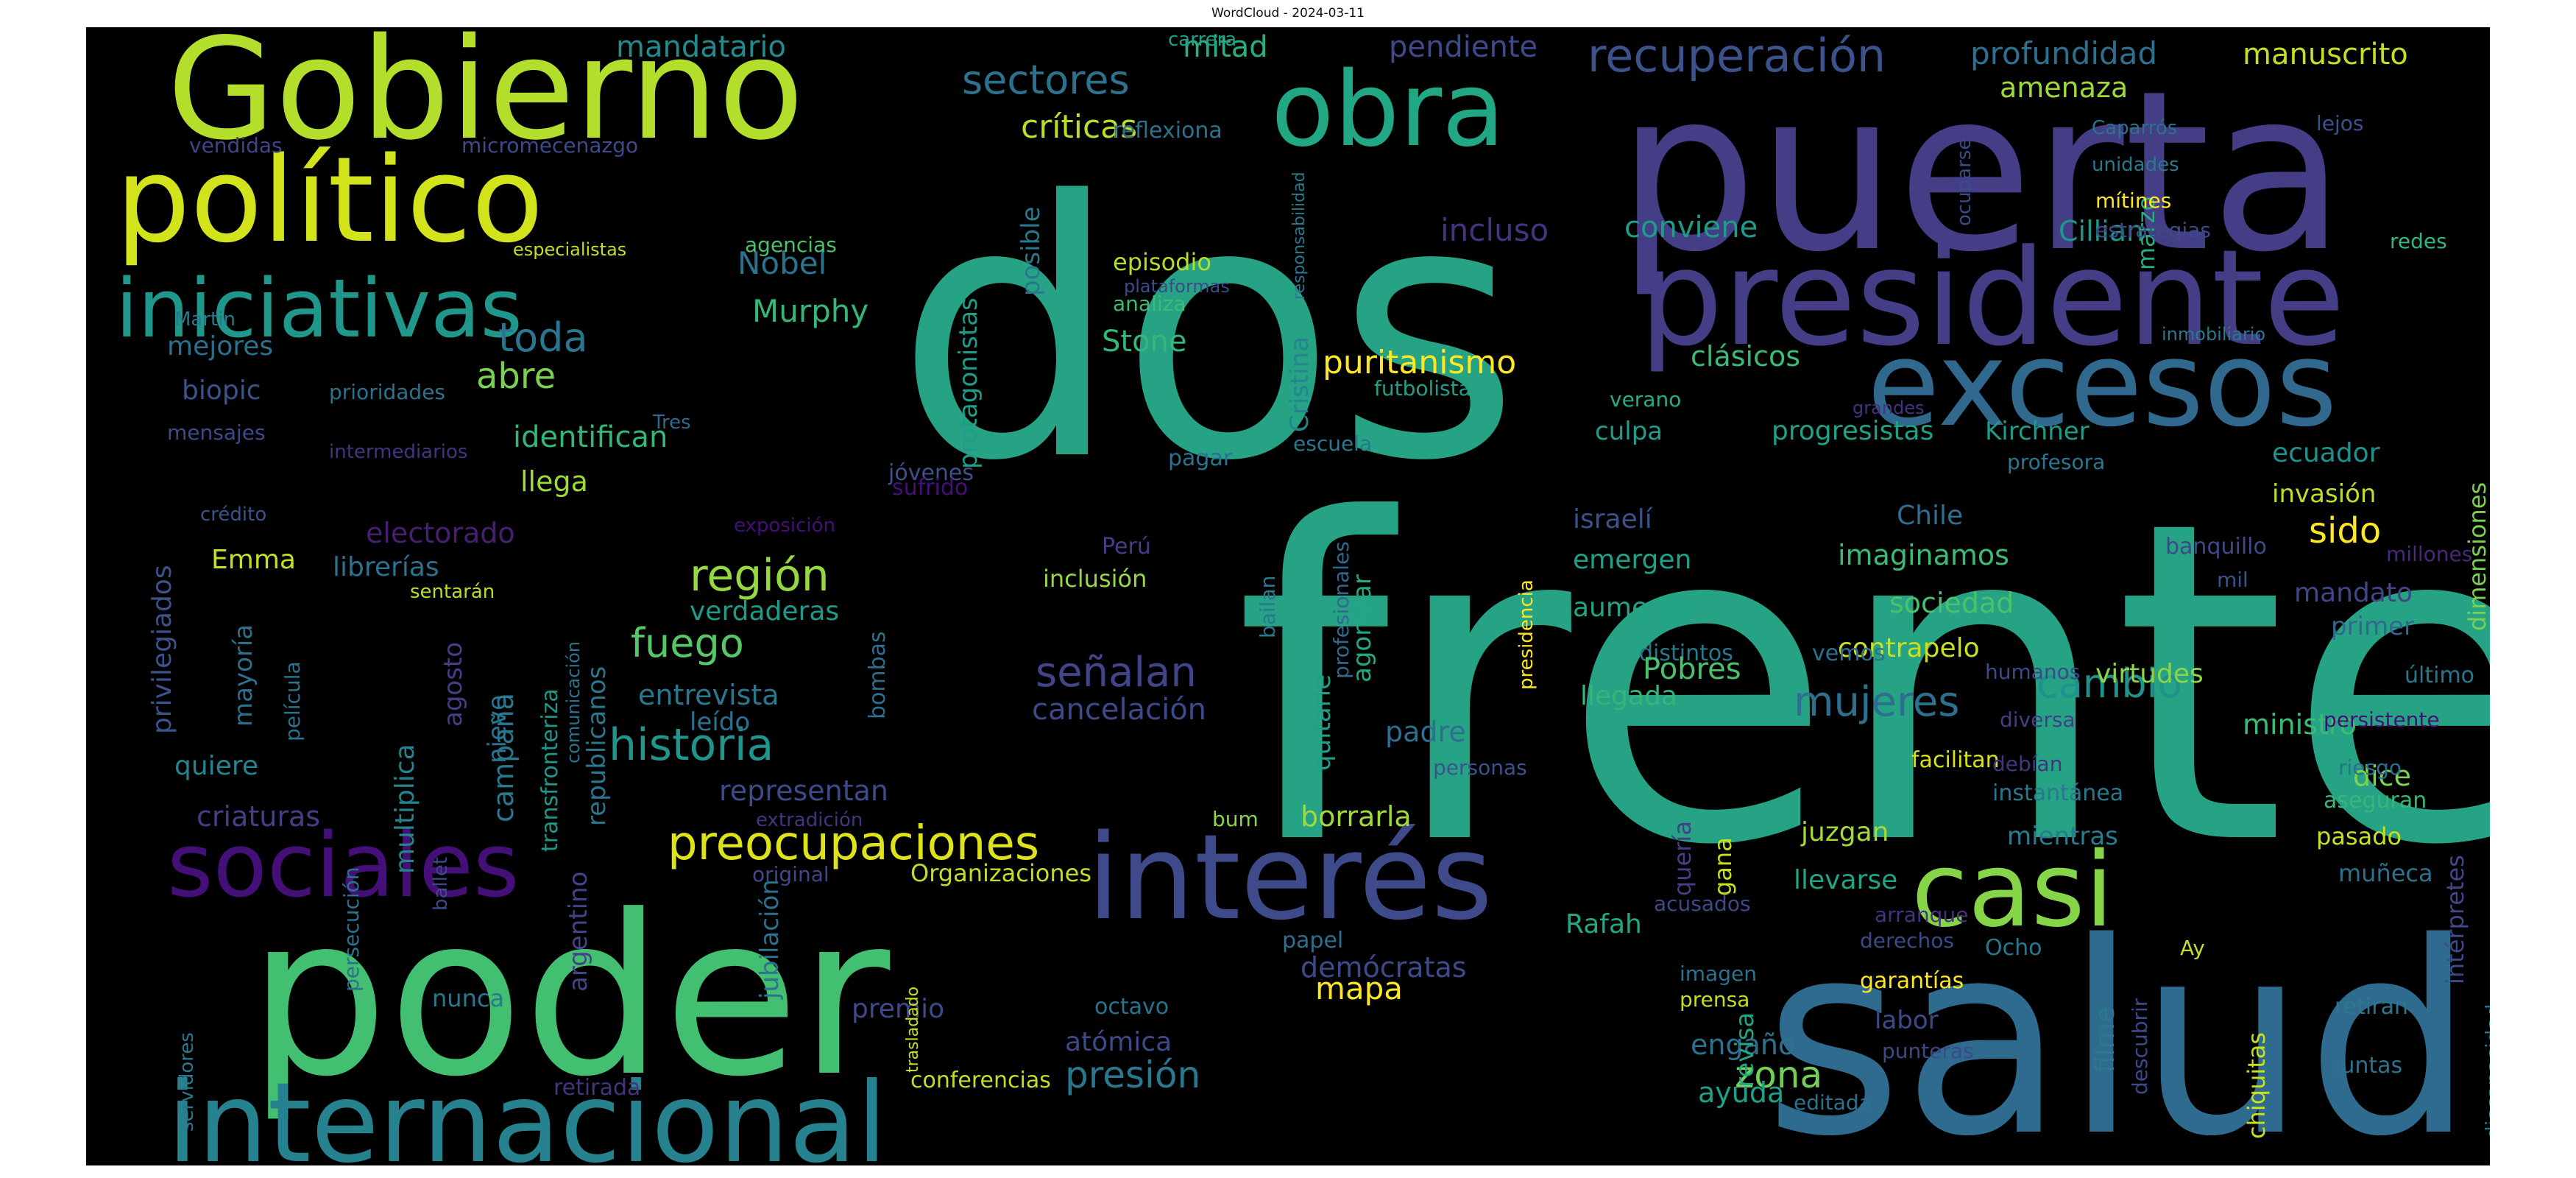  Describe the element at coordinates (784, 526) in the screenshot. I see `word-exposicion: exposición` at that location.